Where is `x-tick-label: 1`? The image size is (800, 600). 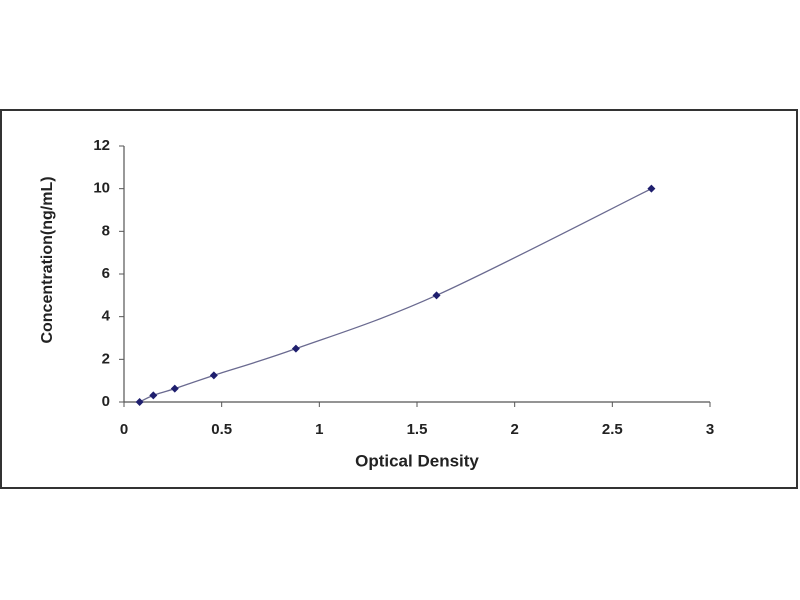
x-tick-label: 1 is located at coordinates (319, 429).